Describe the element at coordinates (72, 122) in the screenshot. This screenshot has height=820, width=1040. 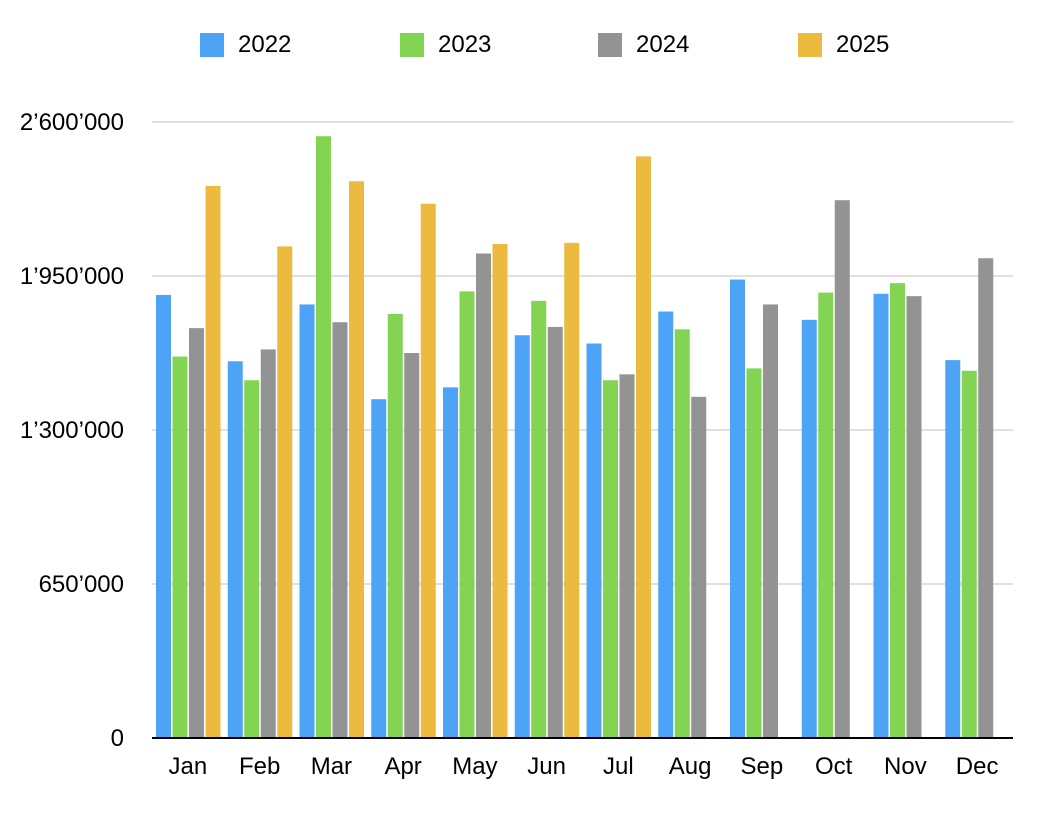
I see `y-tick-label: 2’600’000` at that location.